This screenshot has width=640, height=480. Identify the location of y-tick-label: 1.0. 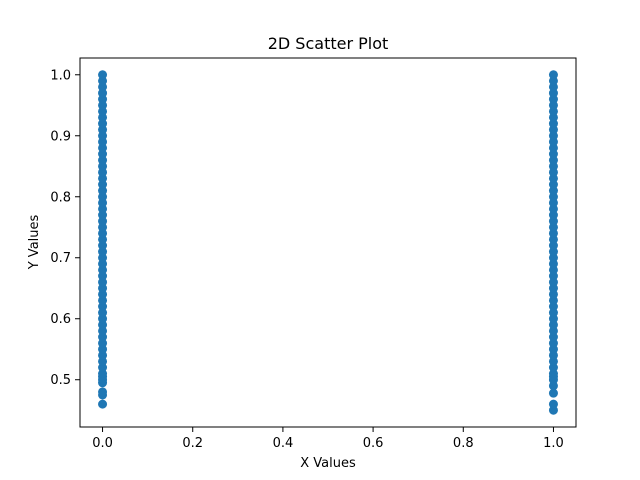
(60, 75).